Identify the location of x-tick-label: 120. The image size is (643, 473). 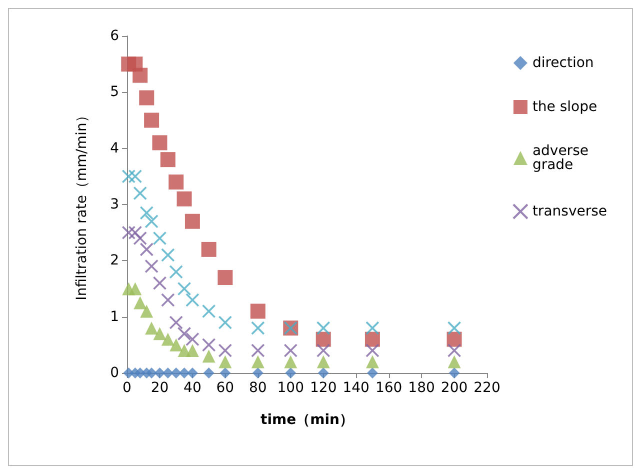
(323, 388).